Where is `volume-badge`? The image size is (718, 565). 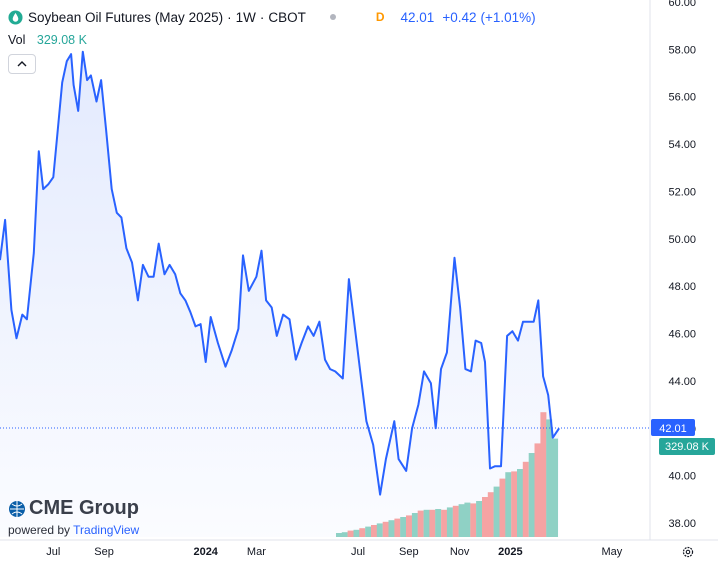
volume-badge is located at coordinates (687, 446).